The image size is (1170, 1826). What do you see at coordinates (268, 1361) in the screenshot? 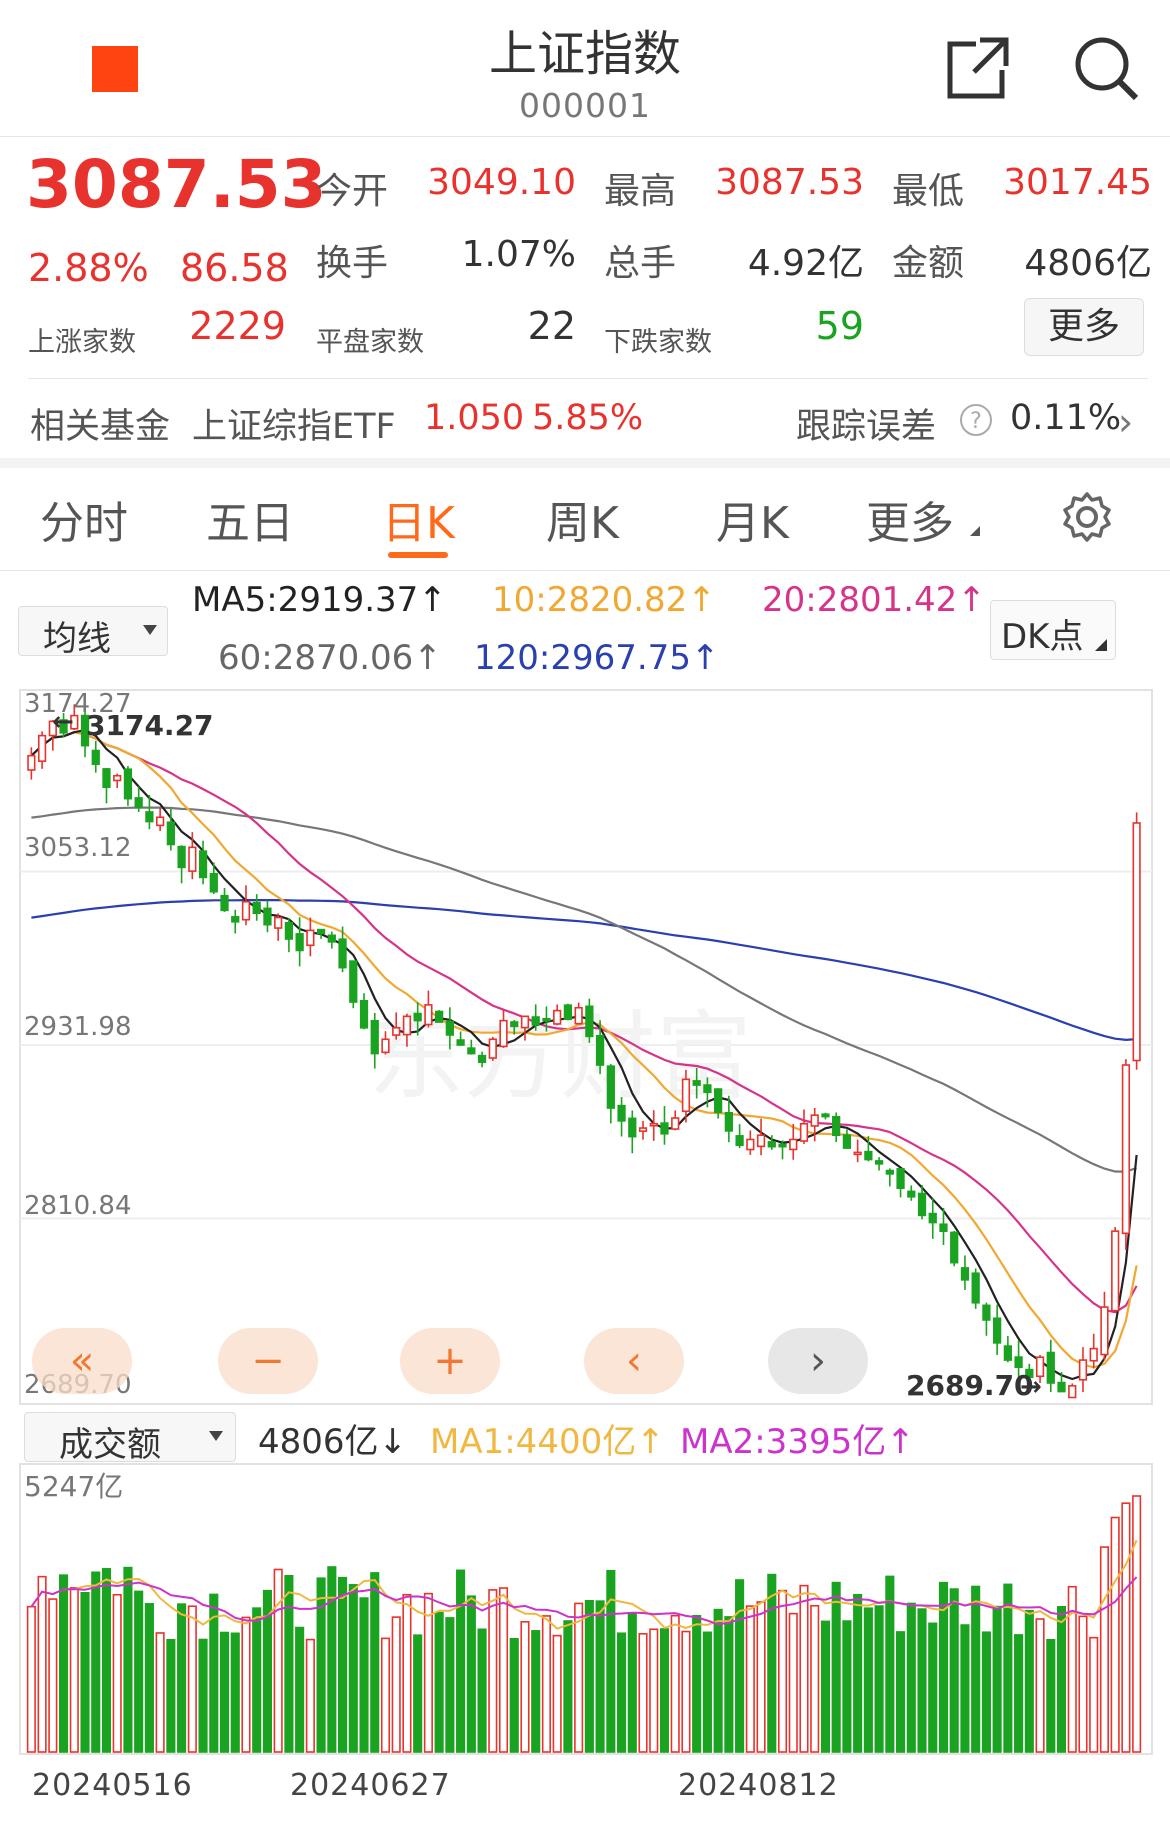
I see `zoom-out-button: −` at bounding box center [268, 1361].